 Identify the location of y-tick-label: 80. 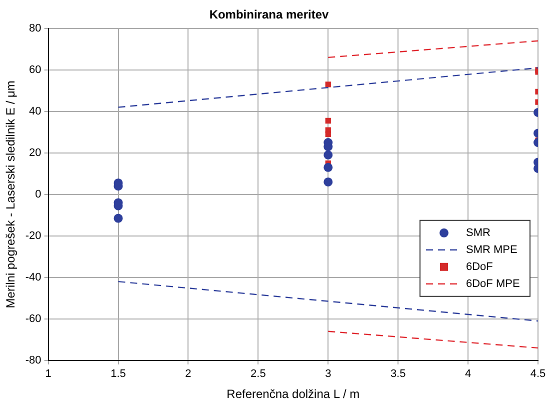
(35, 28).